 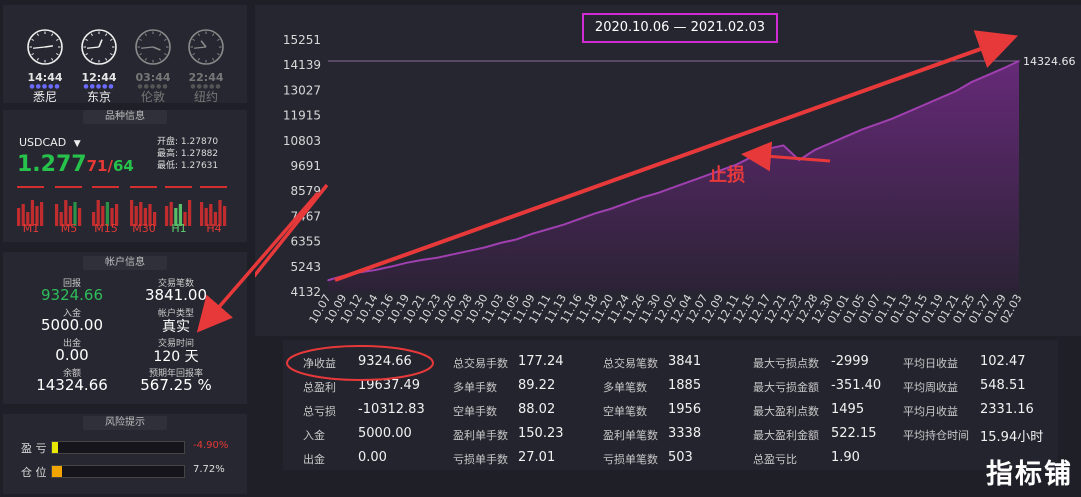 What do you see at coordinates (305, 166) in the screenshot?
I see `y-tick-label: 9691` at bounding box center [305, 166].